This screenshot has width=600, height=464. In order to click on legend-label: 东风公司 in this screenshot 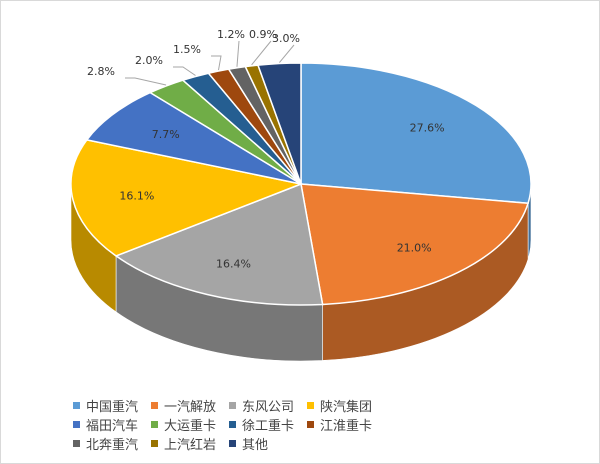, I will do `click(268, 407)`.